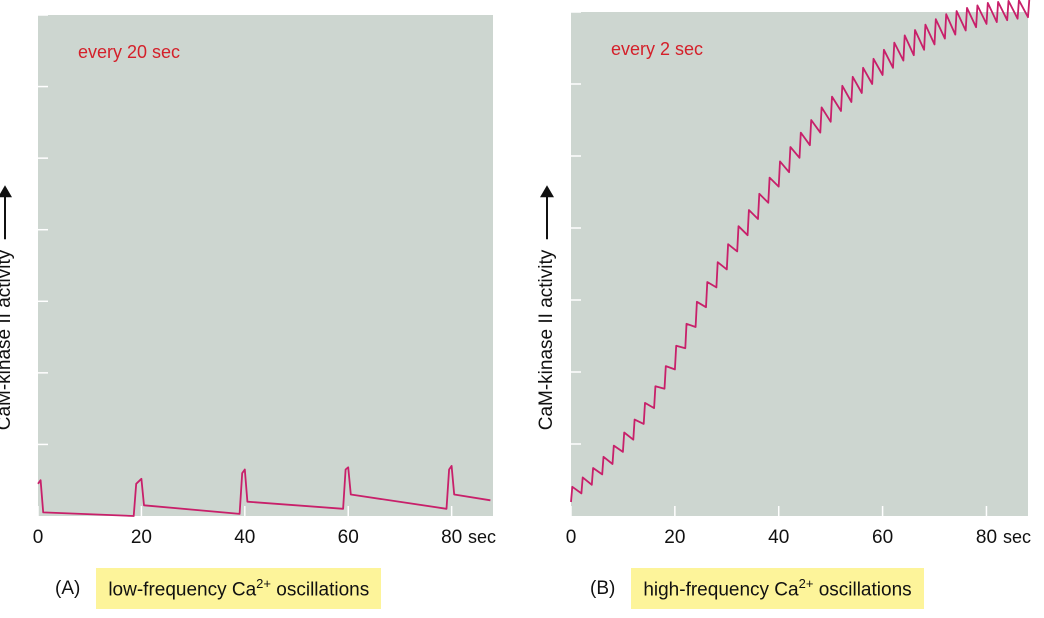 The height and width of the screenshot is (618, 1044). I want to click on y-axis-label-text-b: CaM-kinase II activity, so click(546, 340).